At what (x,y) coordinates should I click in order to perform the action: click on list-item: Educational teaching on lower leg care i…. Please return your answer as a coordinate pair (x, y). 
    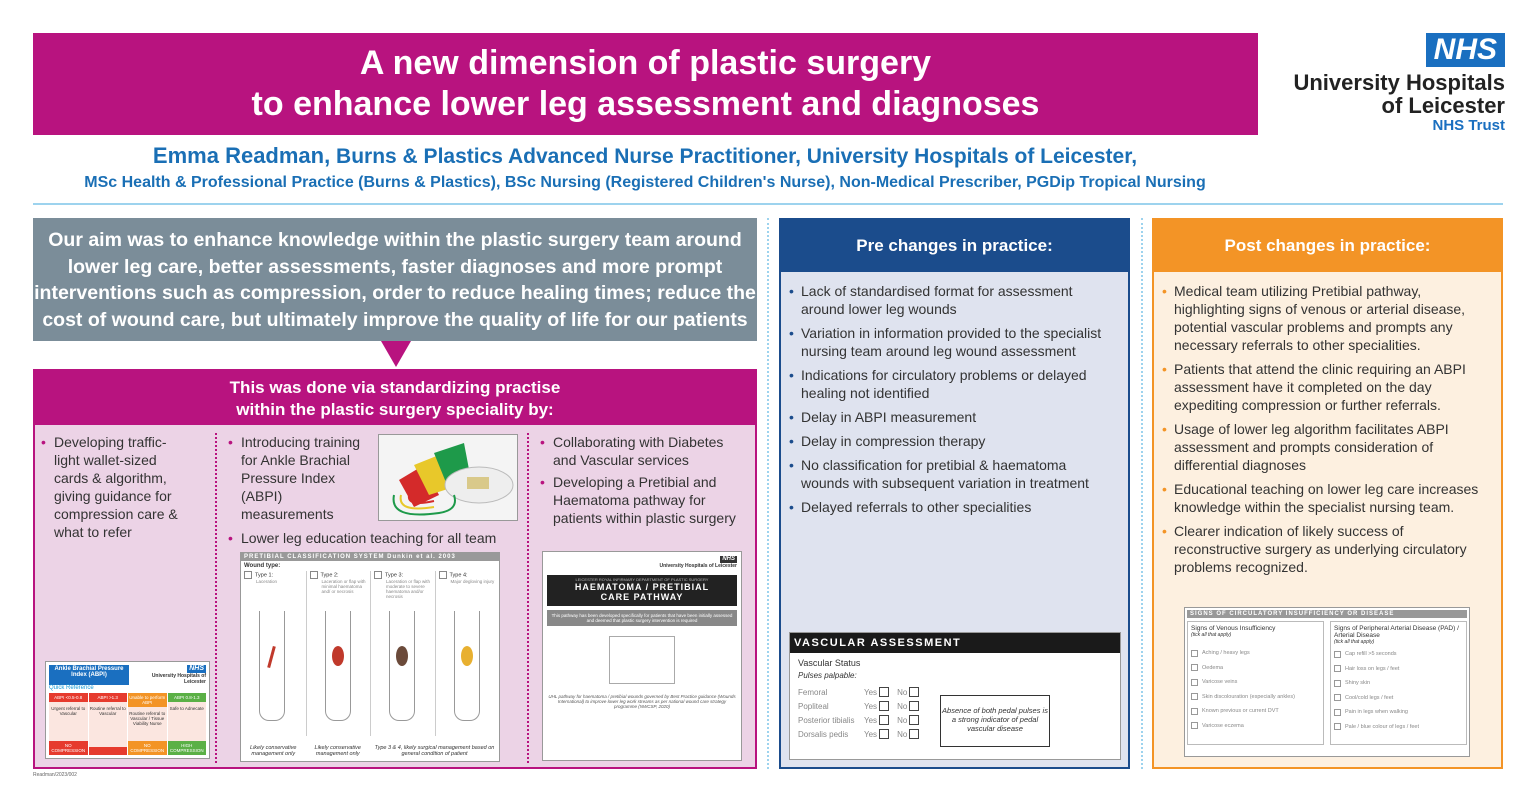
    Looking at the image, I should click on (1325, 498).